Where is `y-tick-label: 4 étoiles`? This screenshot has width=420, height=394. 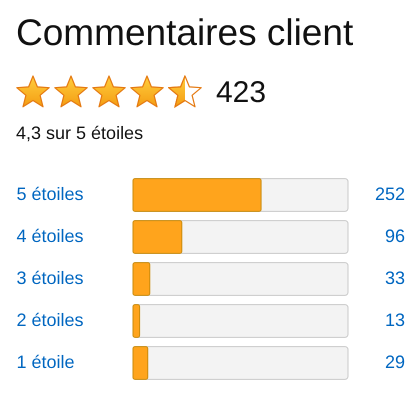
y-tick-label: 4 étoiles is located at coordinates (50, 236).